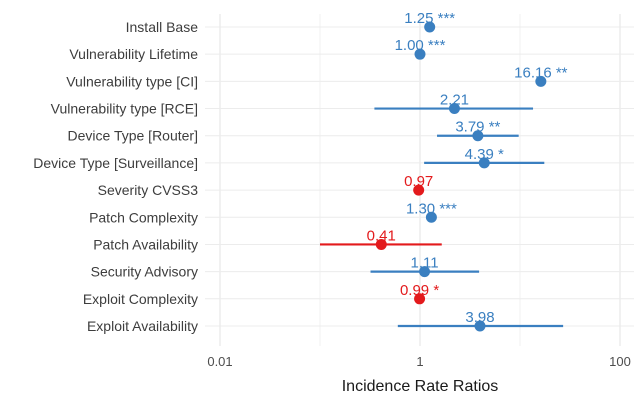 This screenshot has height=398, width=634. Describe the element at coordinates (140, 299) in the screenshot. I see `row-label: Exploit Complexity` at that location.